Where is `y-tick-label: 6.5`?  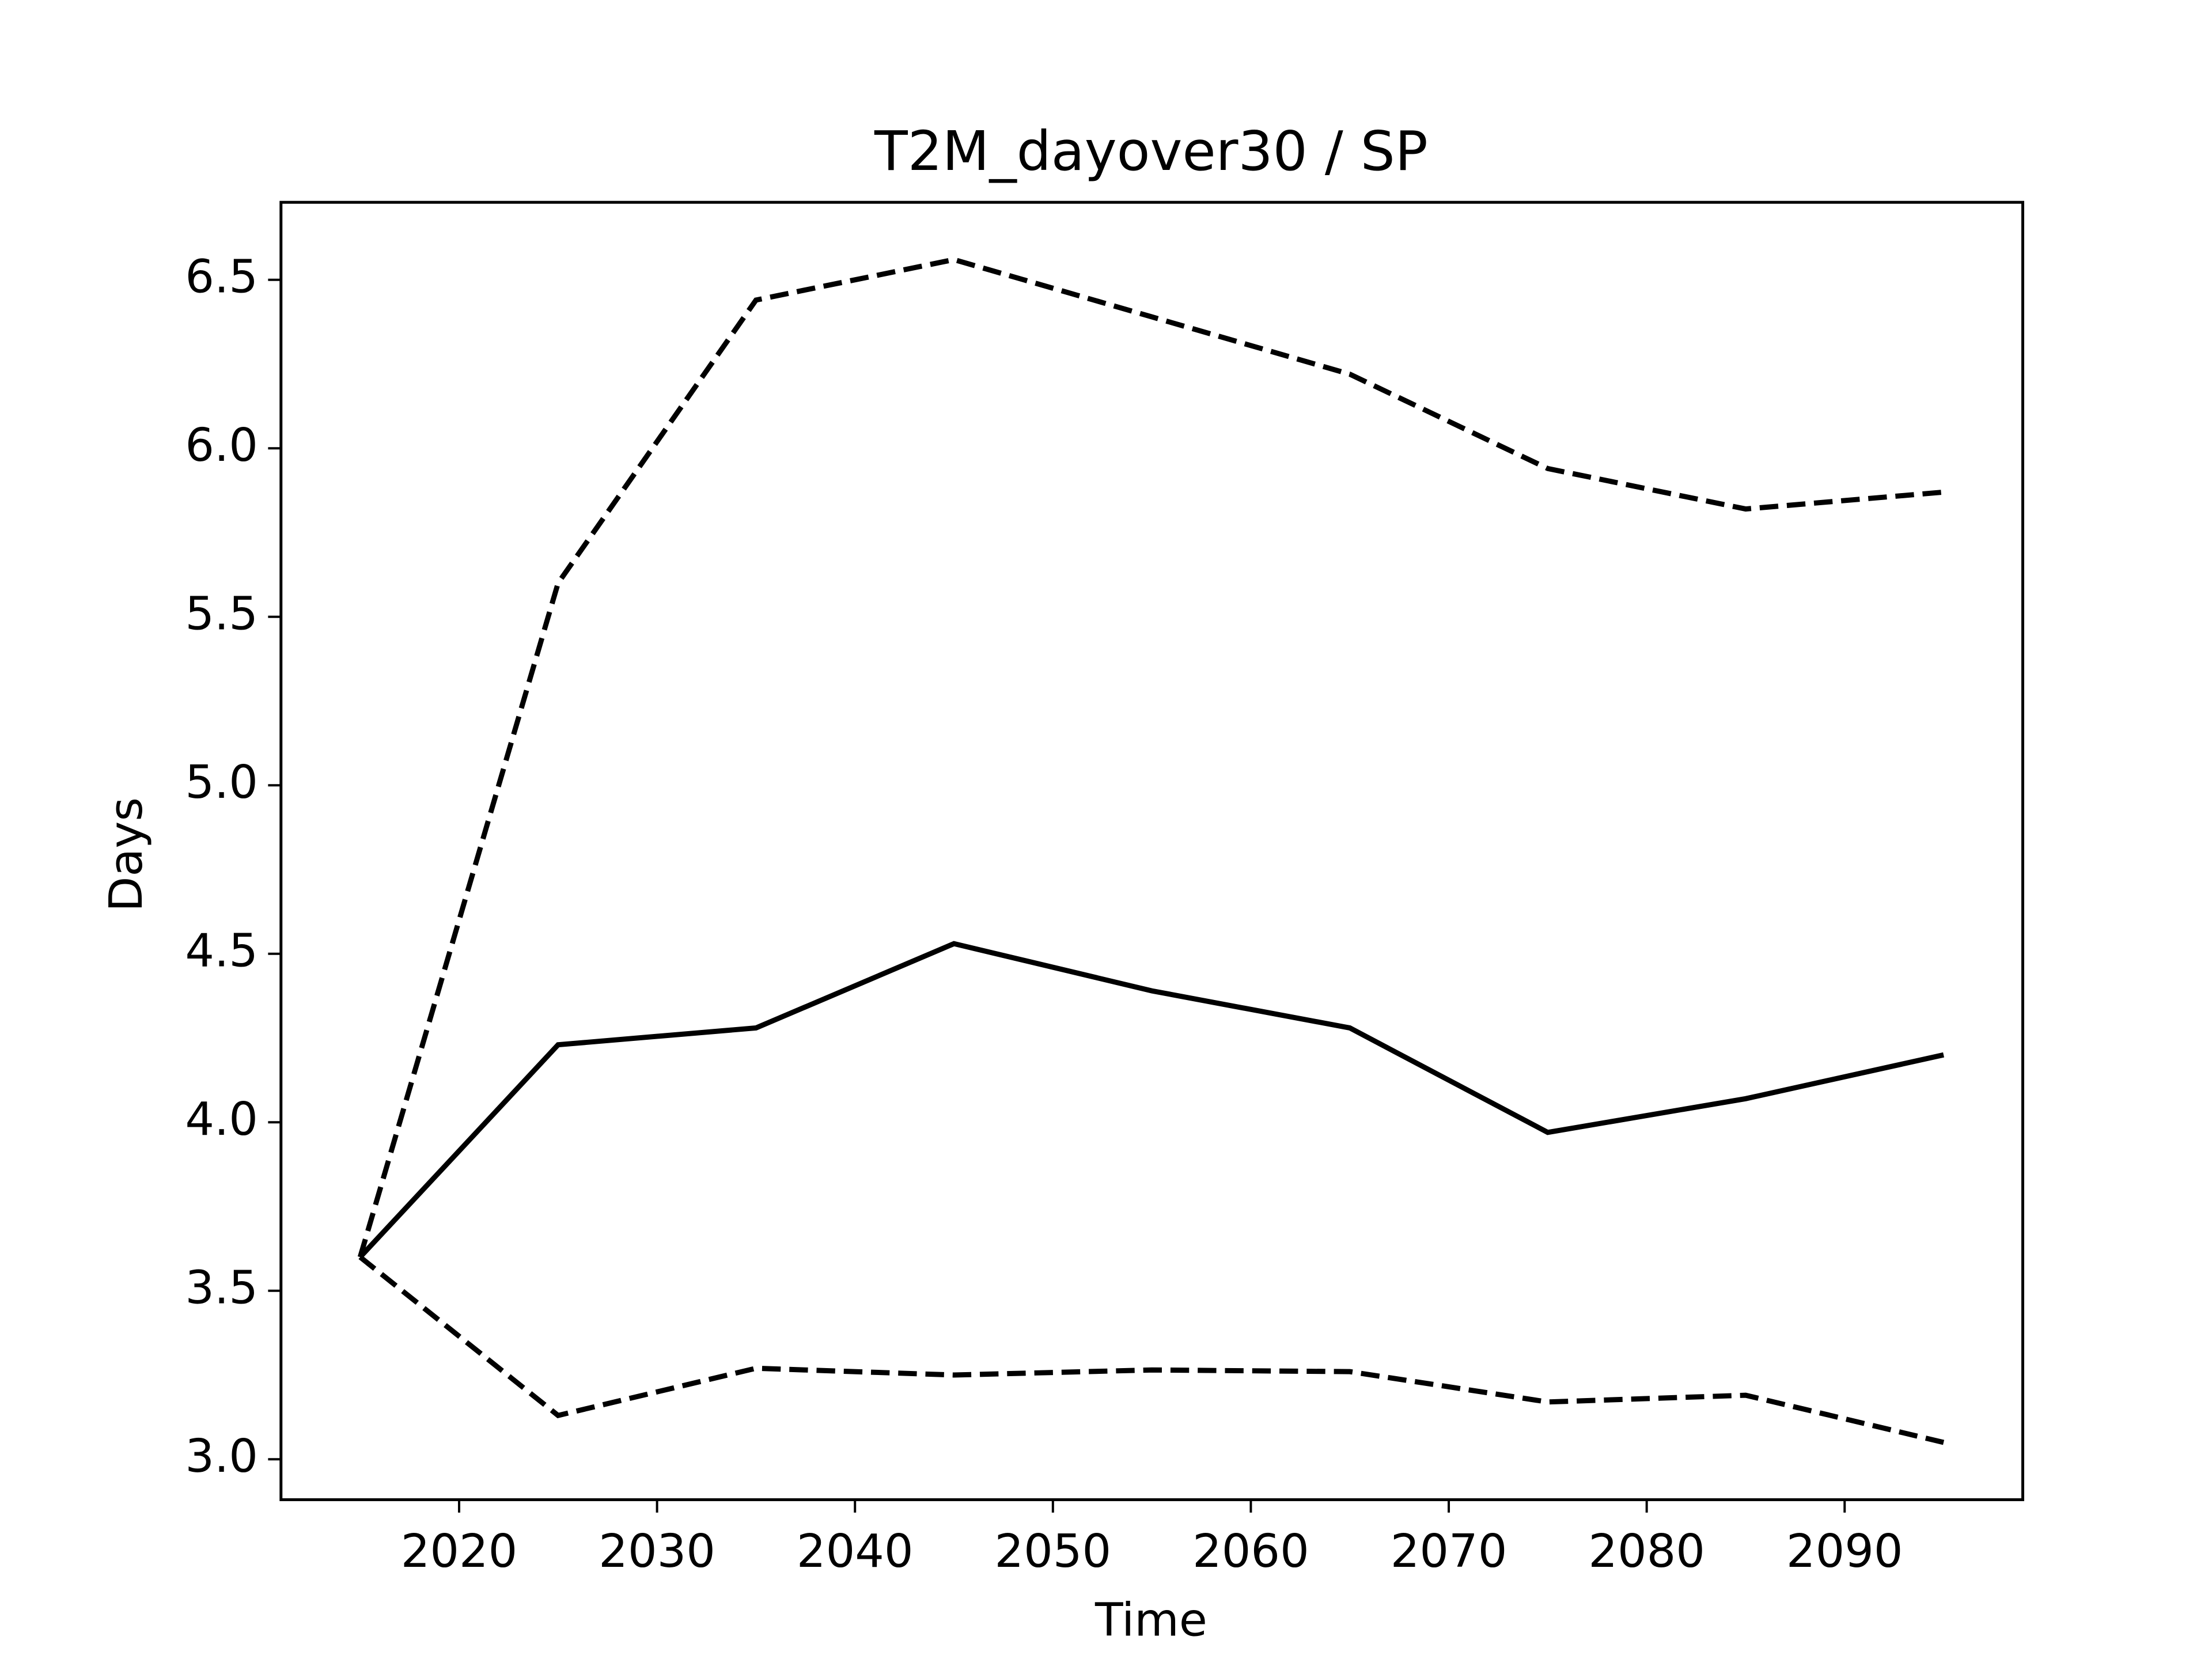
y-tick-label: 6.5 is located at coordinates (221, 277).